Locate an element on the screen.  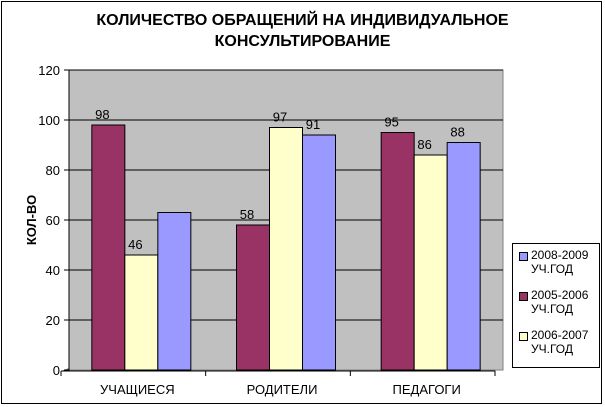
data-label: 58 is located at coordinates (247, 214).